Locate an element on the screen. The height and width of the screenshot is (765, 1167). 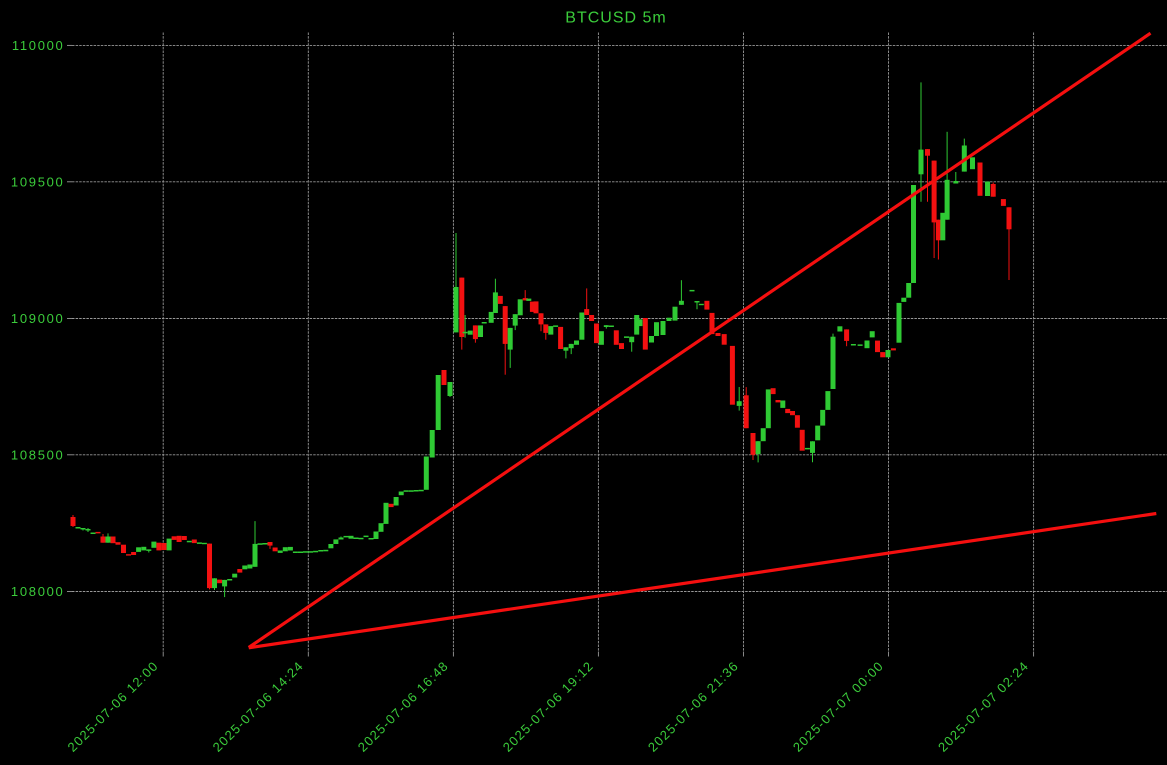
svg-text: 2025-07-07 02:24 is located at coordinates (983, 706).